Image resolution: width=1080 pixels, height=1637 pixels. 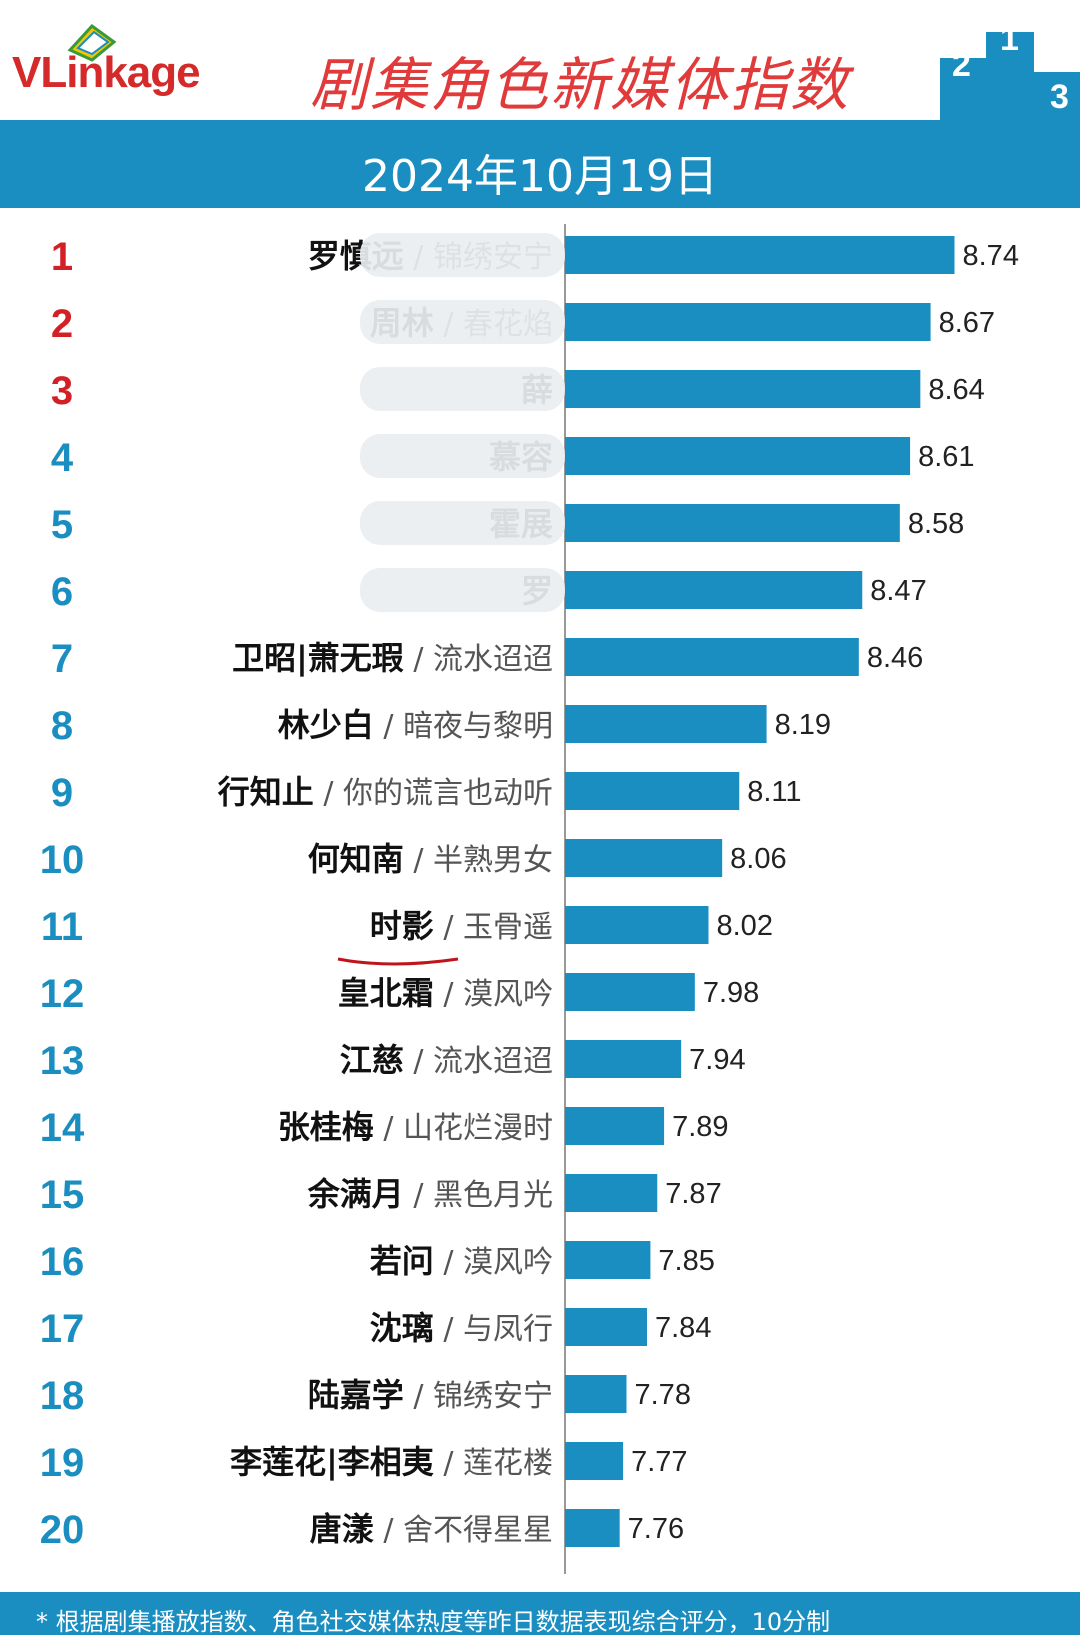 What do you see at coordinates (355, 1194) in the screenshot?
I see `character-name: 余满月` at bounding box center [355, 1194].